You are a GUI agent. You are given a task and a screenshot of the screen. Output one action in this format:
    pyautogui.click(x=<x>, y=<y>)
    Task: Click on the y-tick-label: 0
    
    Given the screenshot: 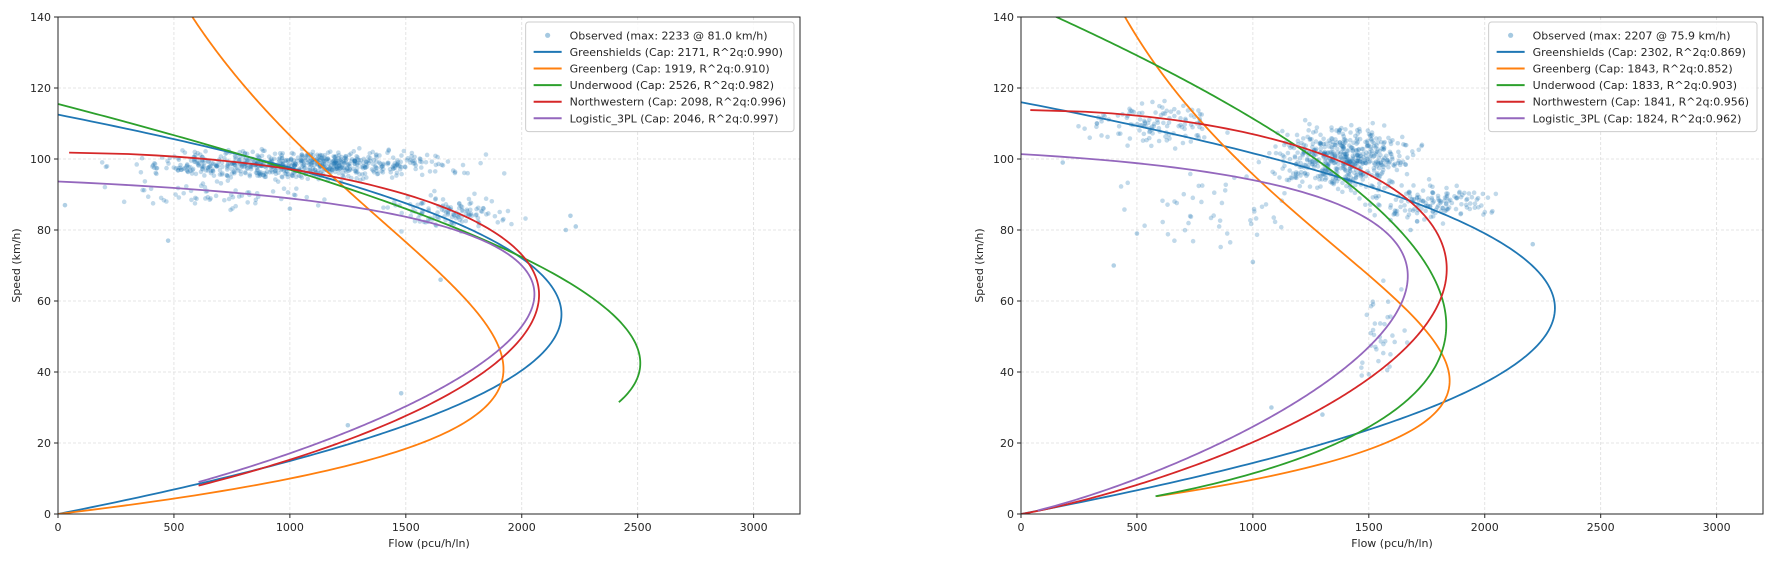 What is the action you would take?
    pyautogui.click(x=47, y=514)
    